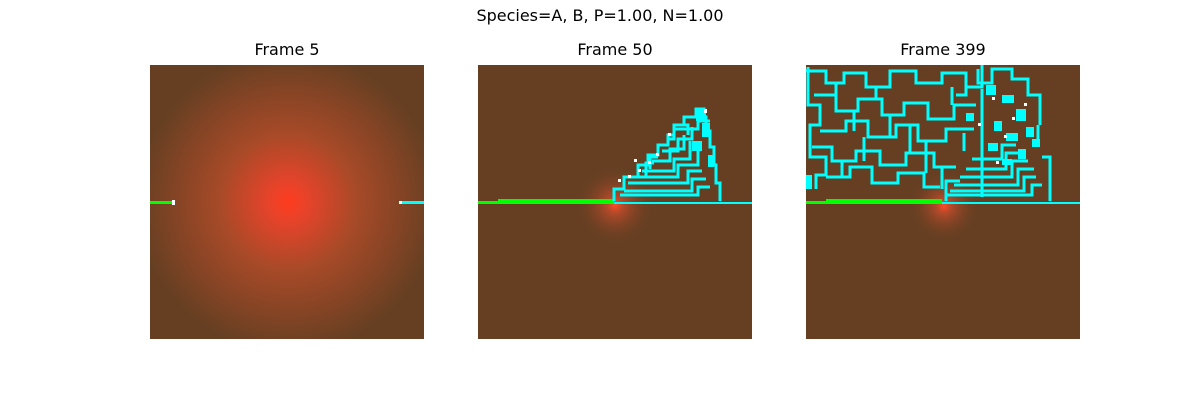 The image size is (1200, 400). I want to click on panel-2-speckles, so click(662, 145).